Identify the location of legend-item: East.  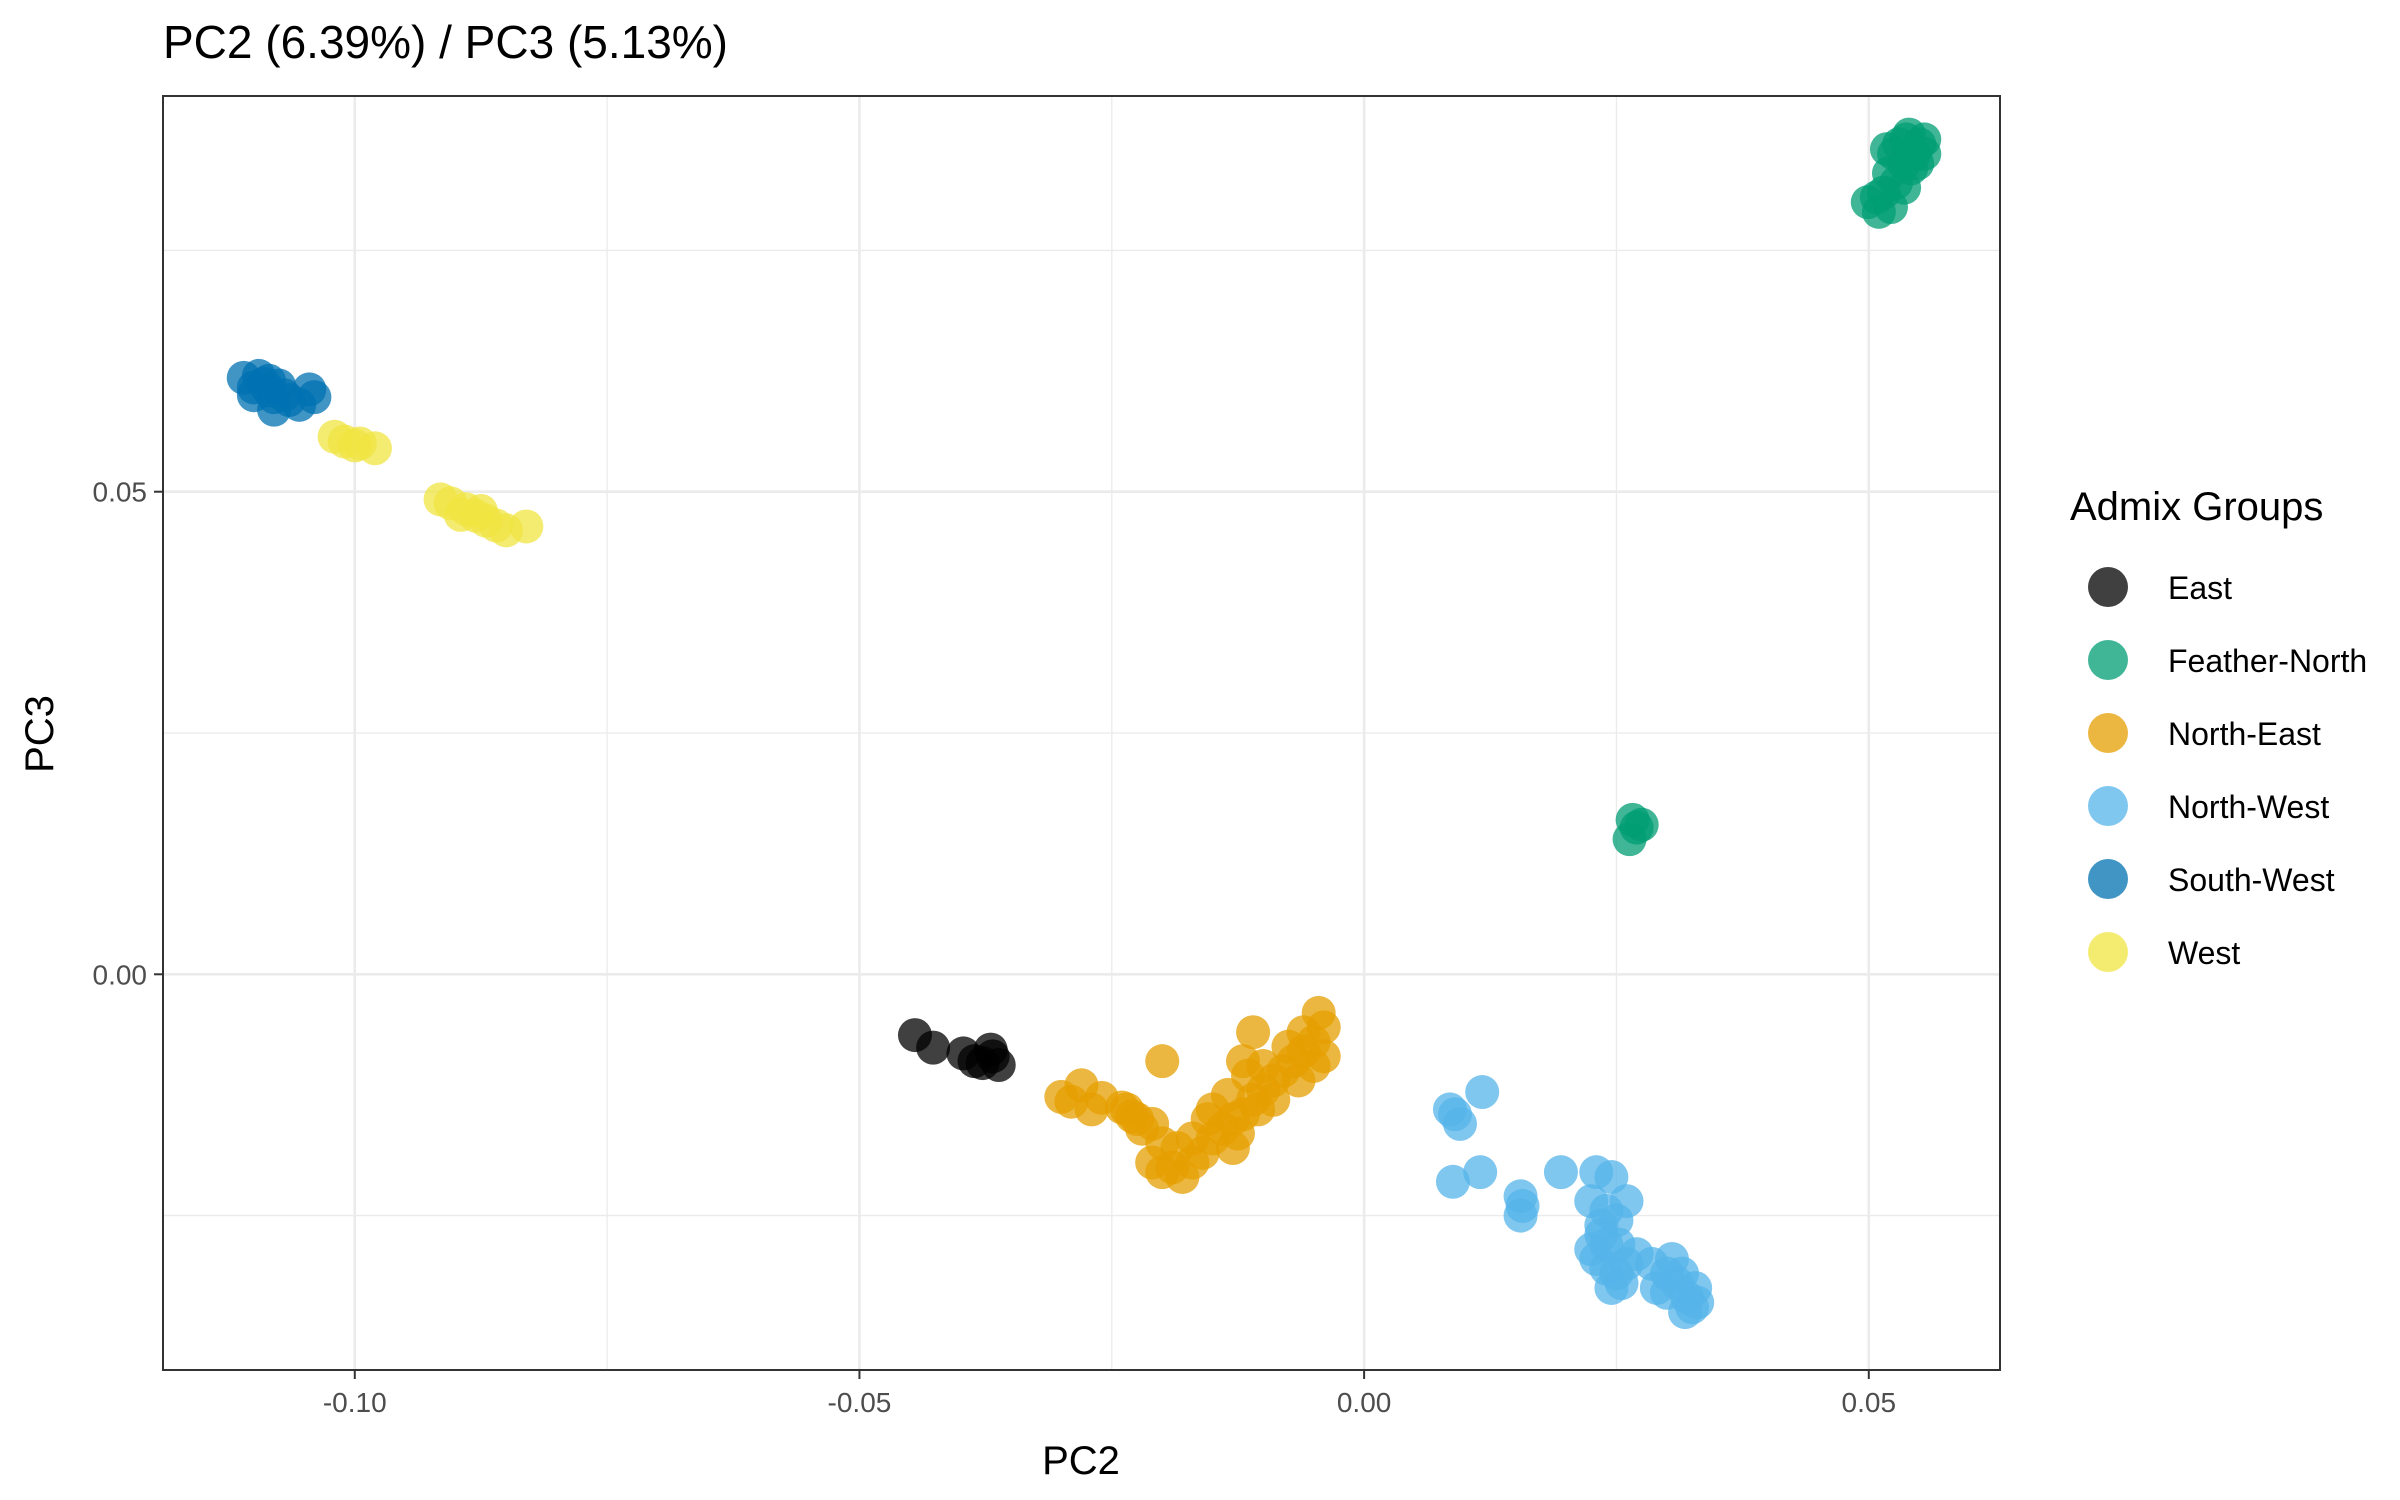
(2160, 587).